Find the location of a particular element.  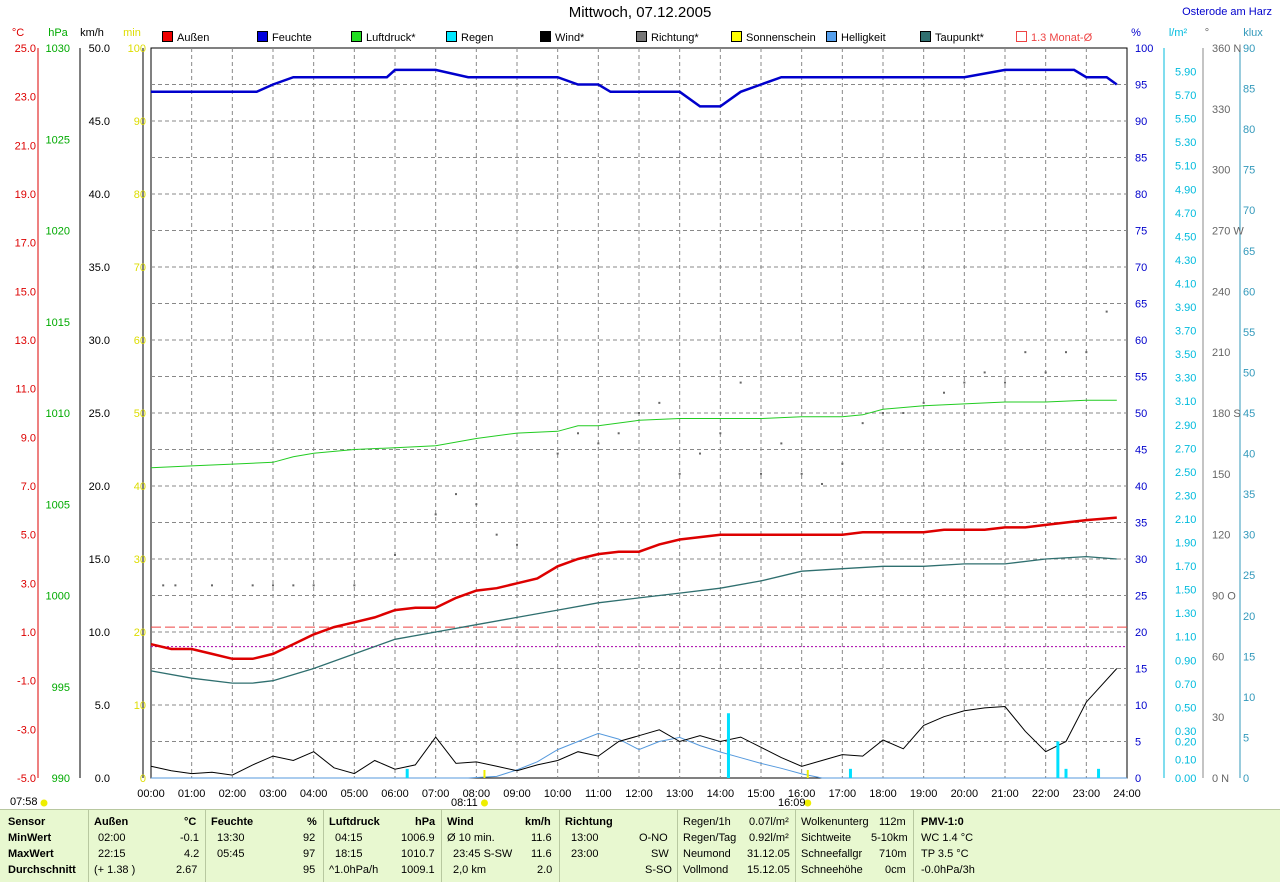

col-feuchte: Feuchte % 13:30 92 05:45 97 95 is located at coordinates (264, 846).